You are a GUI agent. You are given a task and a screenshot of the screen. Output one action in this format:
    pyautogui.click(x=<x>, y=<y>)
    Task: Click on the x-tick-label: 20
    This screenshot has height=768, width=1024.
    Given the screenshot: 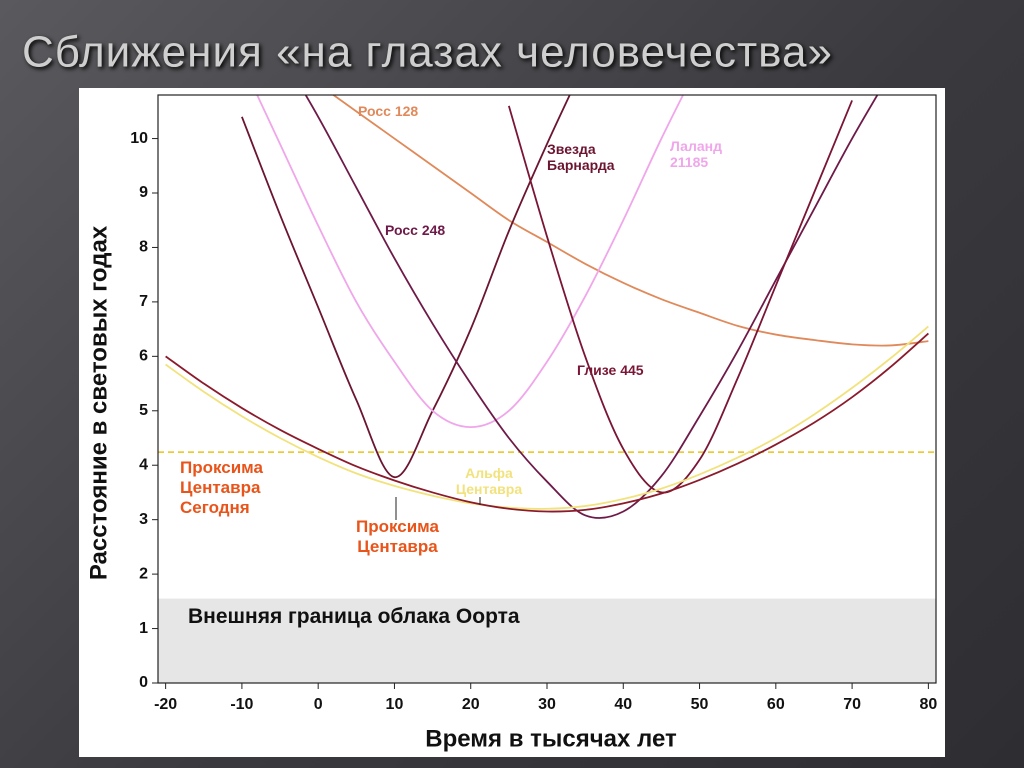 What is the action you would take?
    pyautogui.click(x=471, y=704)
    